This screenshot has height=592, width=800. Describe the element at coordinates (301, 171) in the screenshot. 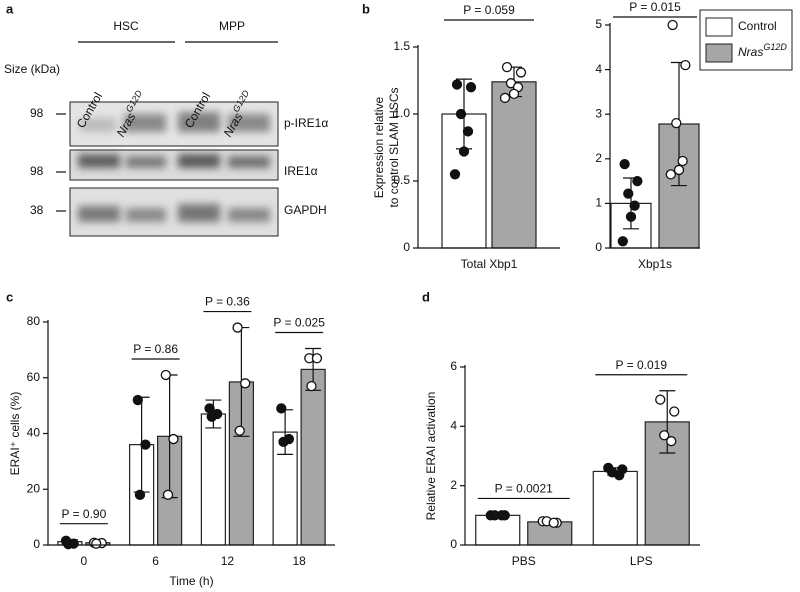

I see `row-label: IRE1α` at that location.